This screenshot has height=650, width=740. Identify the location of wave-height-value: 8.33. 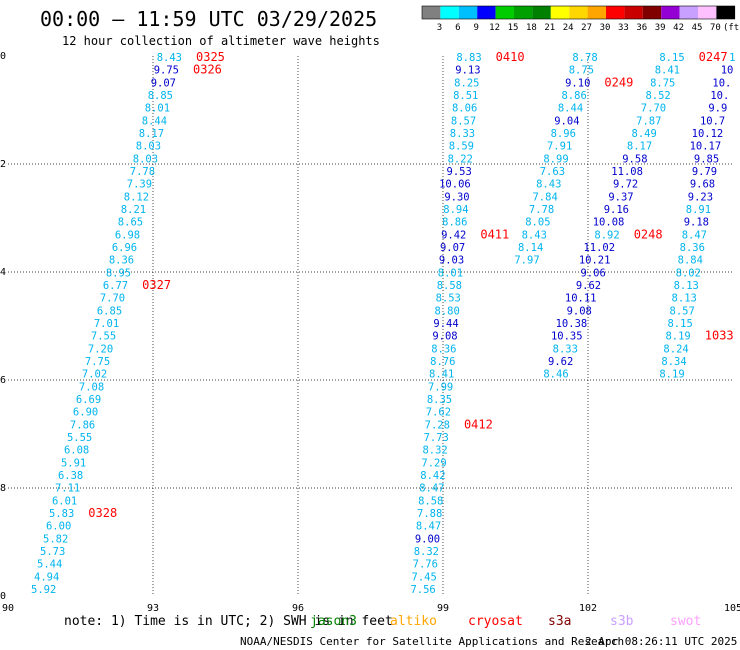
(565, 349).